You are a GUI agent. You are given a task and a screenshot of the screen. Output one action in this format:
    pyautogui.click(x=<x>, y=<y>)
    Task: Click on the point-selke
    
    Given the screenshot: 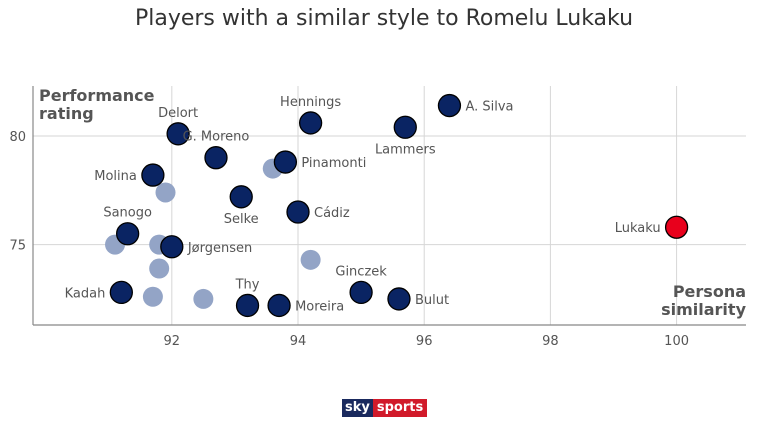 What is the action you would take?
    pyautogui.click(x=241, y=197)
    